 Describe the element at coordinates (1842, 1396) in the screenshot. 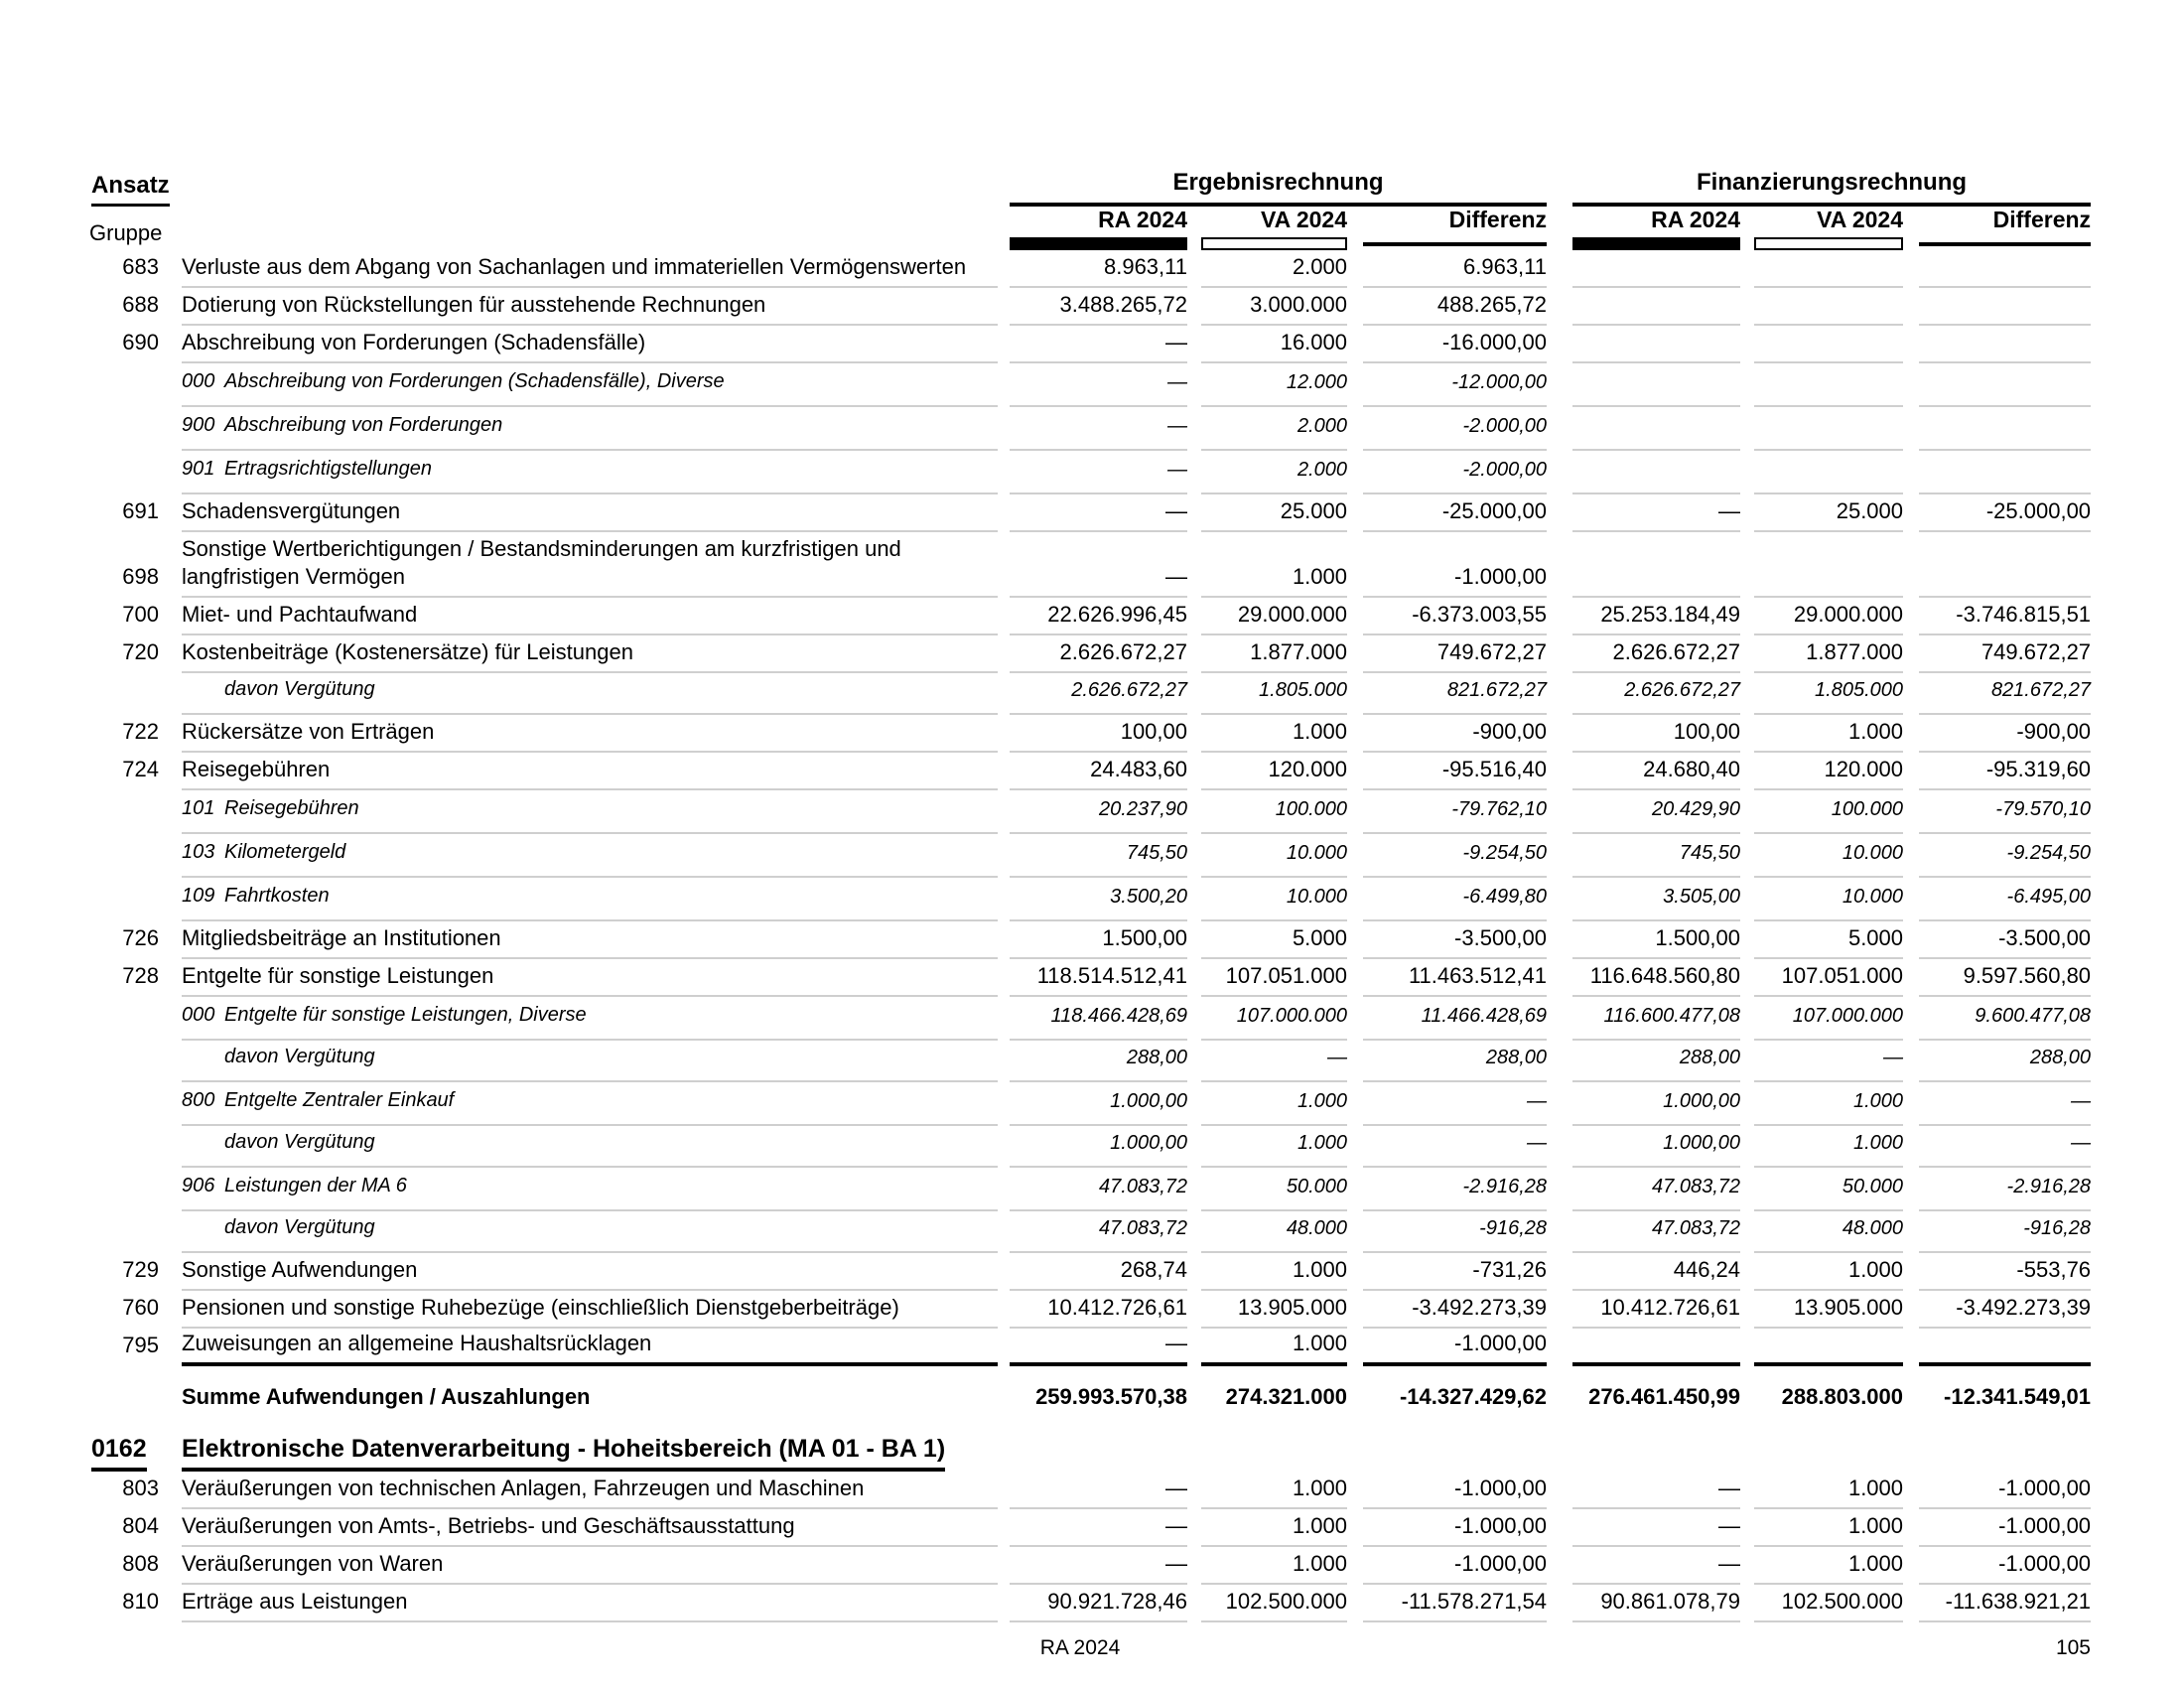

I see `value: 288.803.000` at that location.